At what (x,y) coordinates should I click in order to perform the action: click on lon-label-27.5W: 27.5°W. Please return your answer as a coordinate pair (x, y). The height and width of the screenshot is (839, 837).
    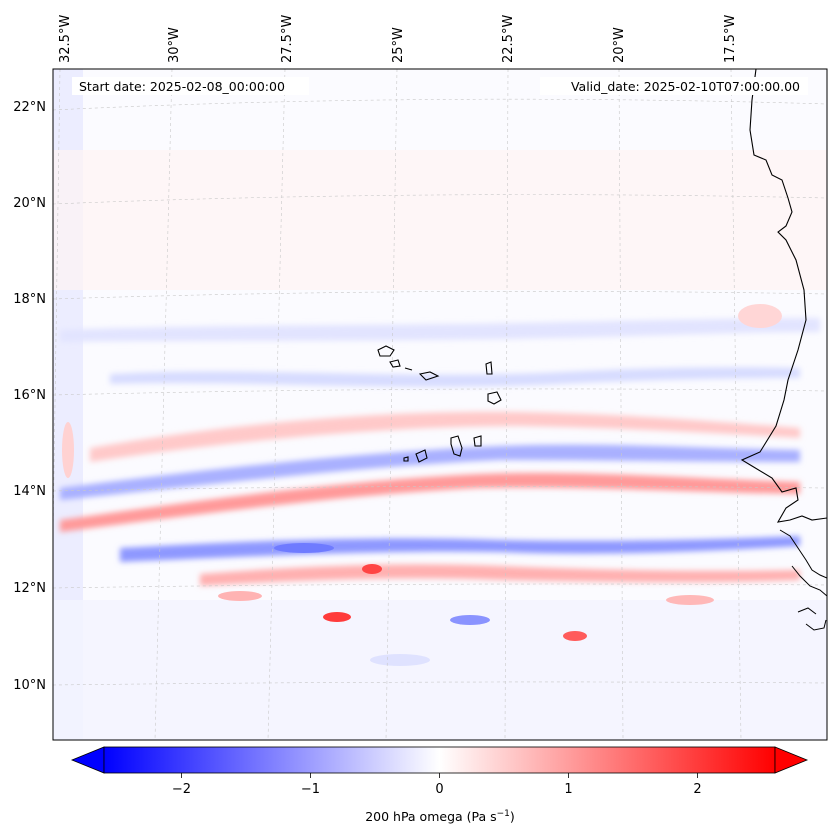
    Looking at the image, I should click on (287, 39).